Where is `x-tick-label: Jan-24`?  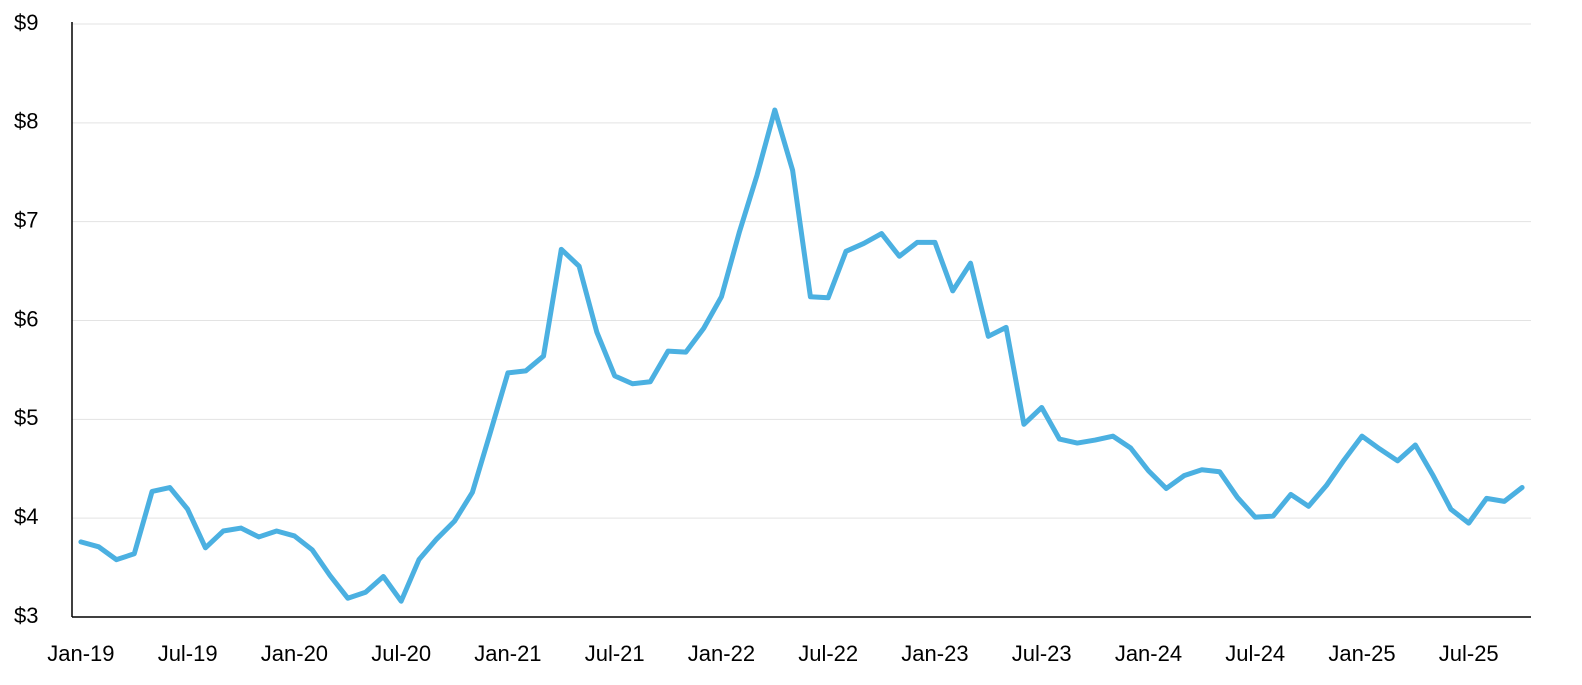
x-tick-label: Jan-24 is located at coordinates (1148, 653).